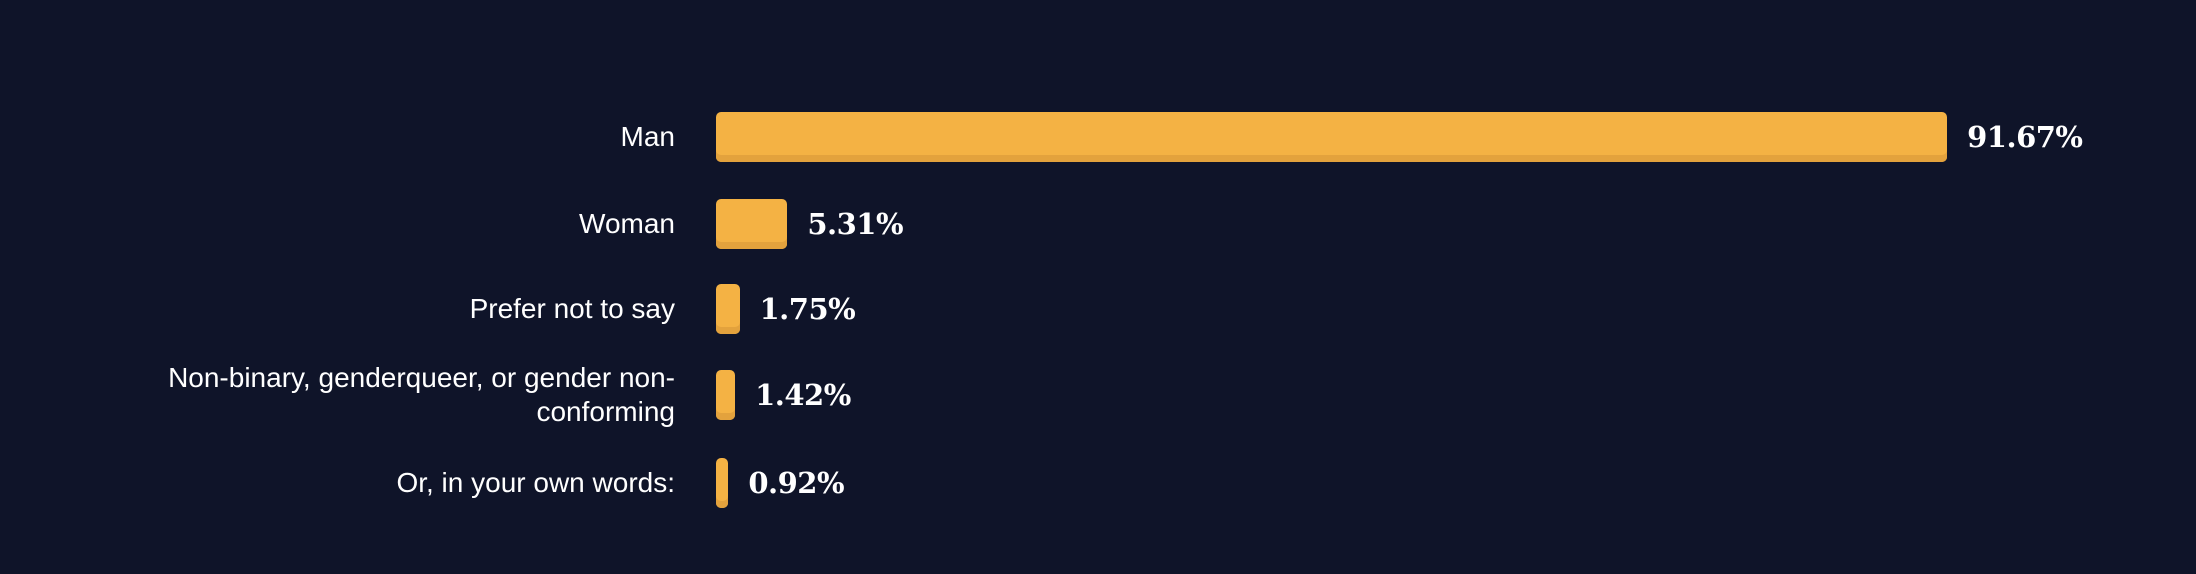 Image resolution: width=2196 pixels, height=574 pixels. I want to click on category-label: Man, so click(647, 136).